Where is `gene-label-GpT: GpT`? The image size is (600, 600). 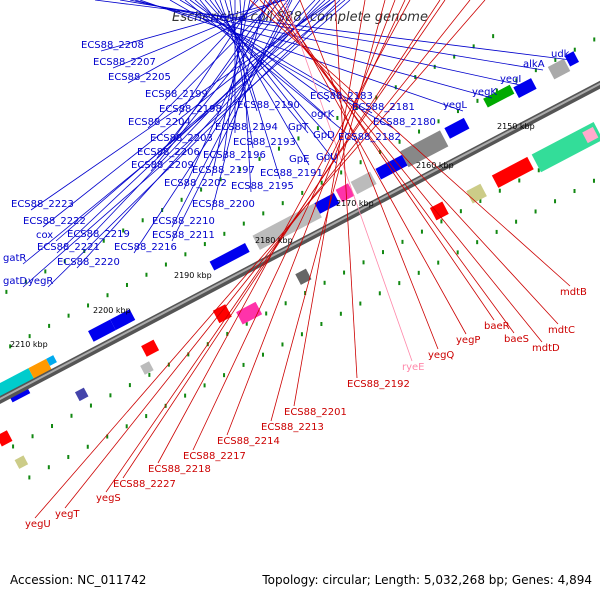
gene-label-GpT: GpT is located at coordinates (298, 127).